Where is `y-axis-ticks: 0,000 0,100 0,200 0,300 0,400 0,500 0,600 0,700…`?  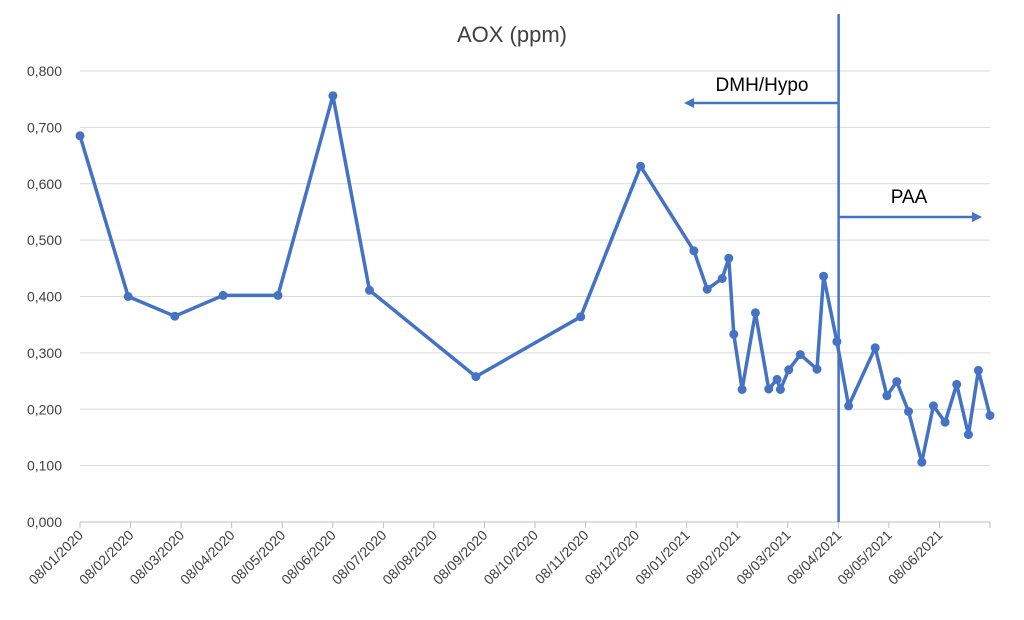
y-axis-ticks: 0,000 0,100 0,200 0,300 0,400 0,500 0,600 0,700… is located at coordinates (44, 296).